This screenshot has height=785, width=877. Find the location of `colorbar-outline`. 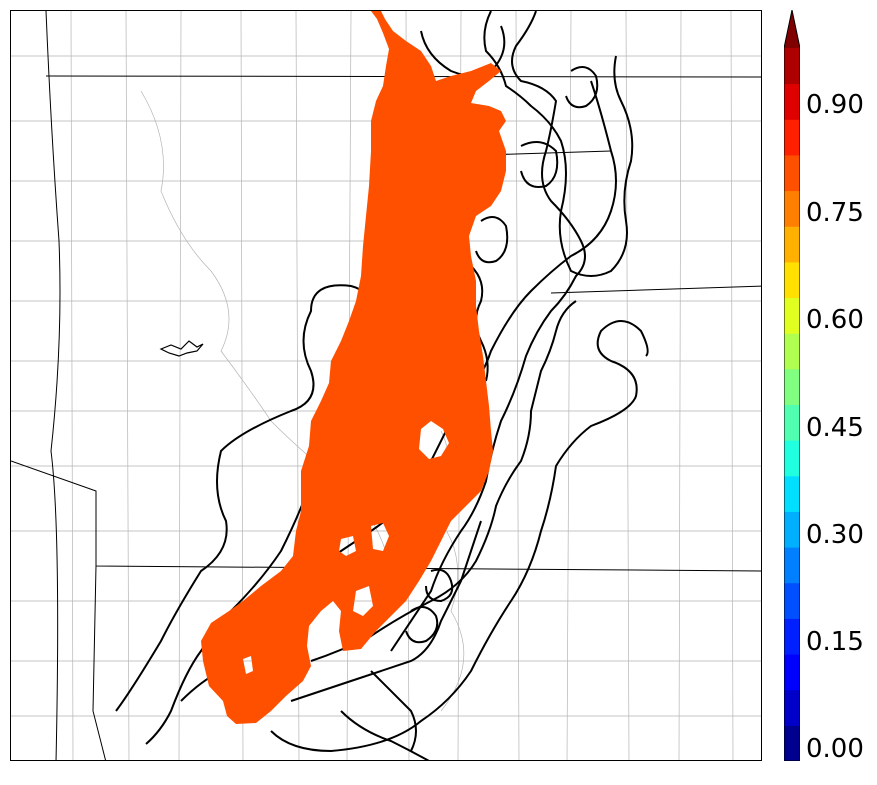

colorbar-outline is located at coordinates (792, 385).